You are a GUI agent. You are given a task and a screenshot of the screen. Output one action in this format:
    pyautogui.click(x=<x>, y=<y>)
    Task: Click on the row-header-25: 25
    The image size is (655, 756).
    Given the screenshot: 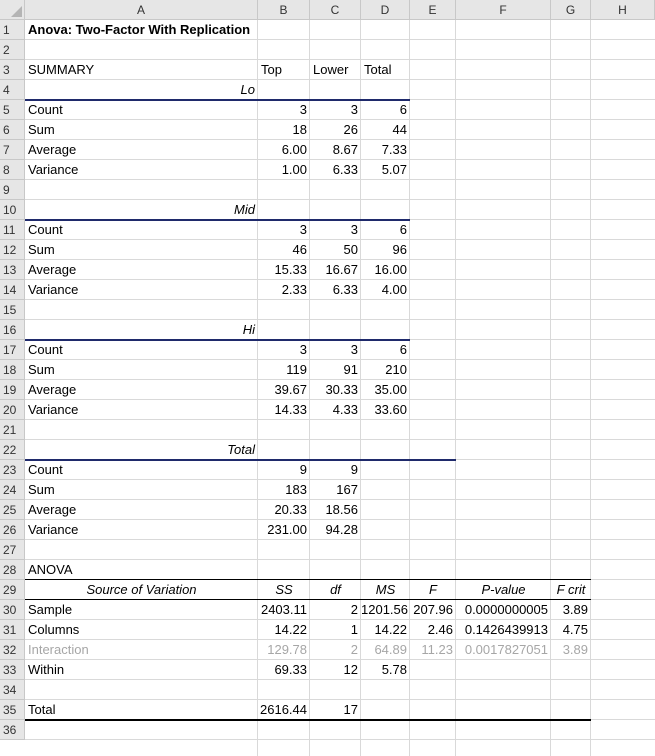 What is the action you would take?
    pyautogui.click(x=12, y=510)
    